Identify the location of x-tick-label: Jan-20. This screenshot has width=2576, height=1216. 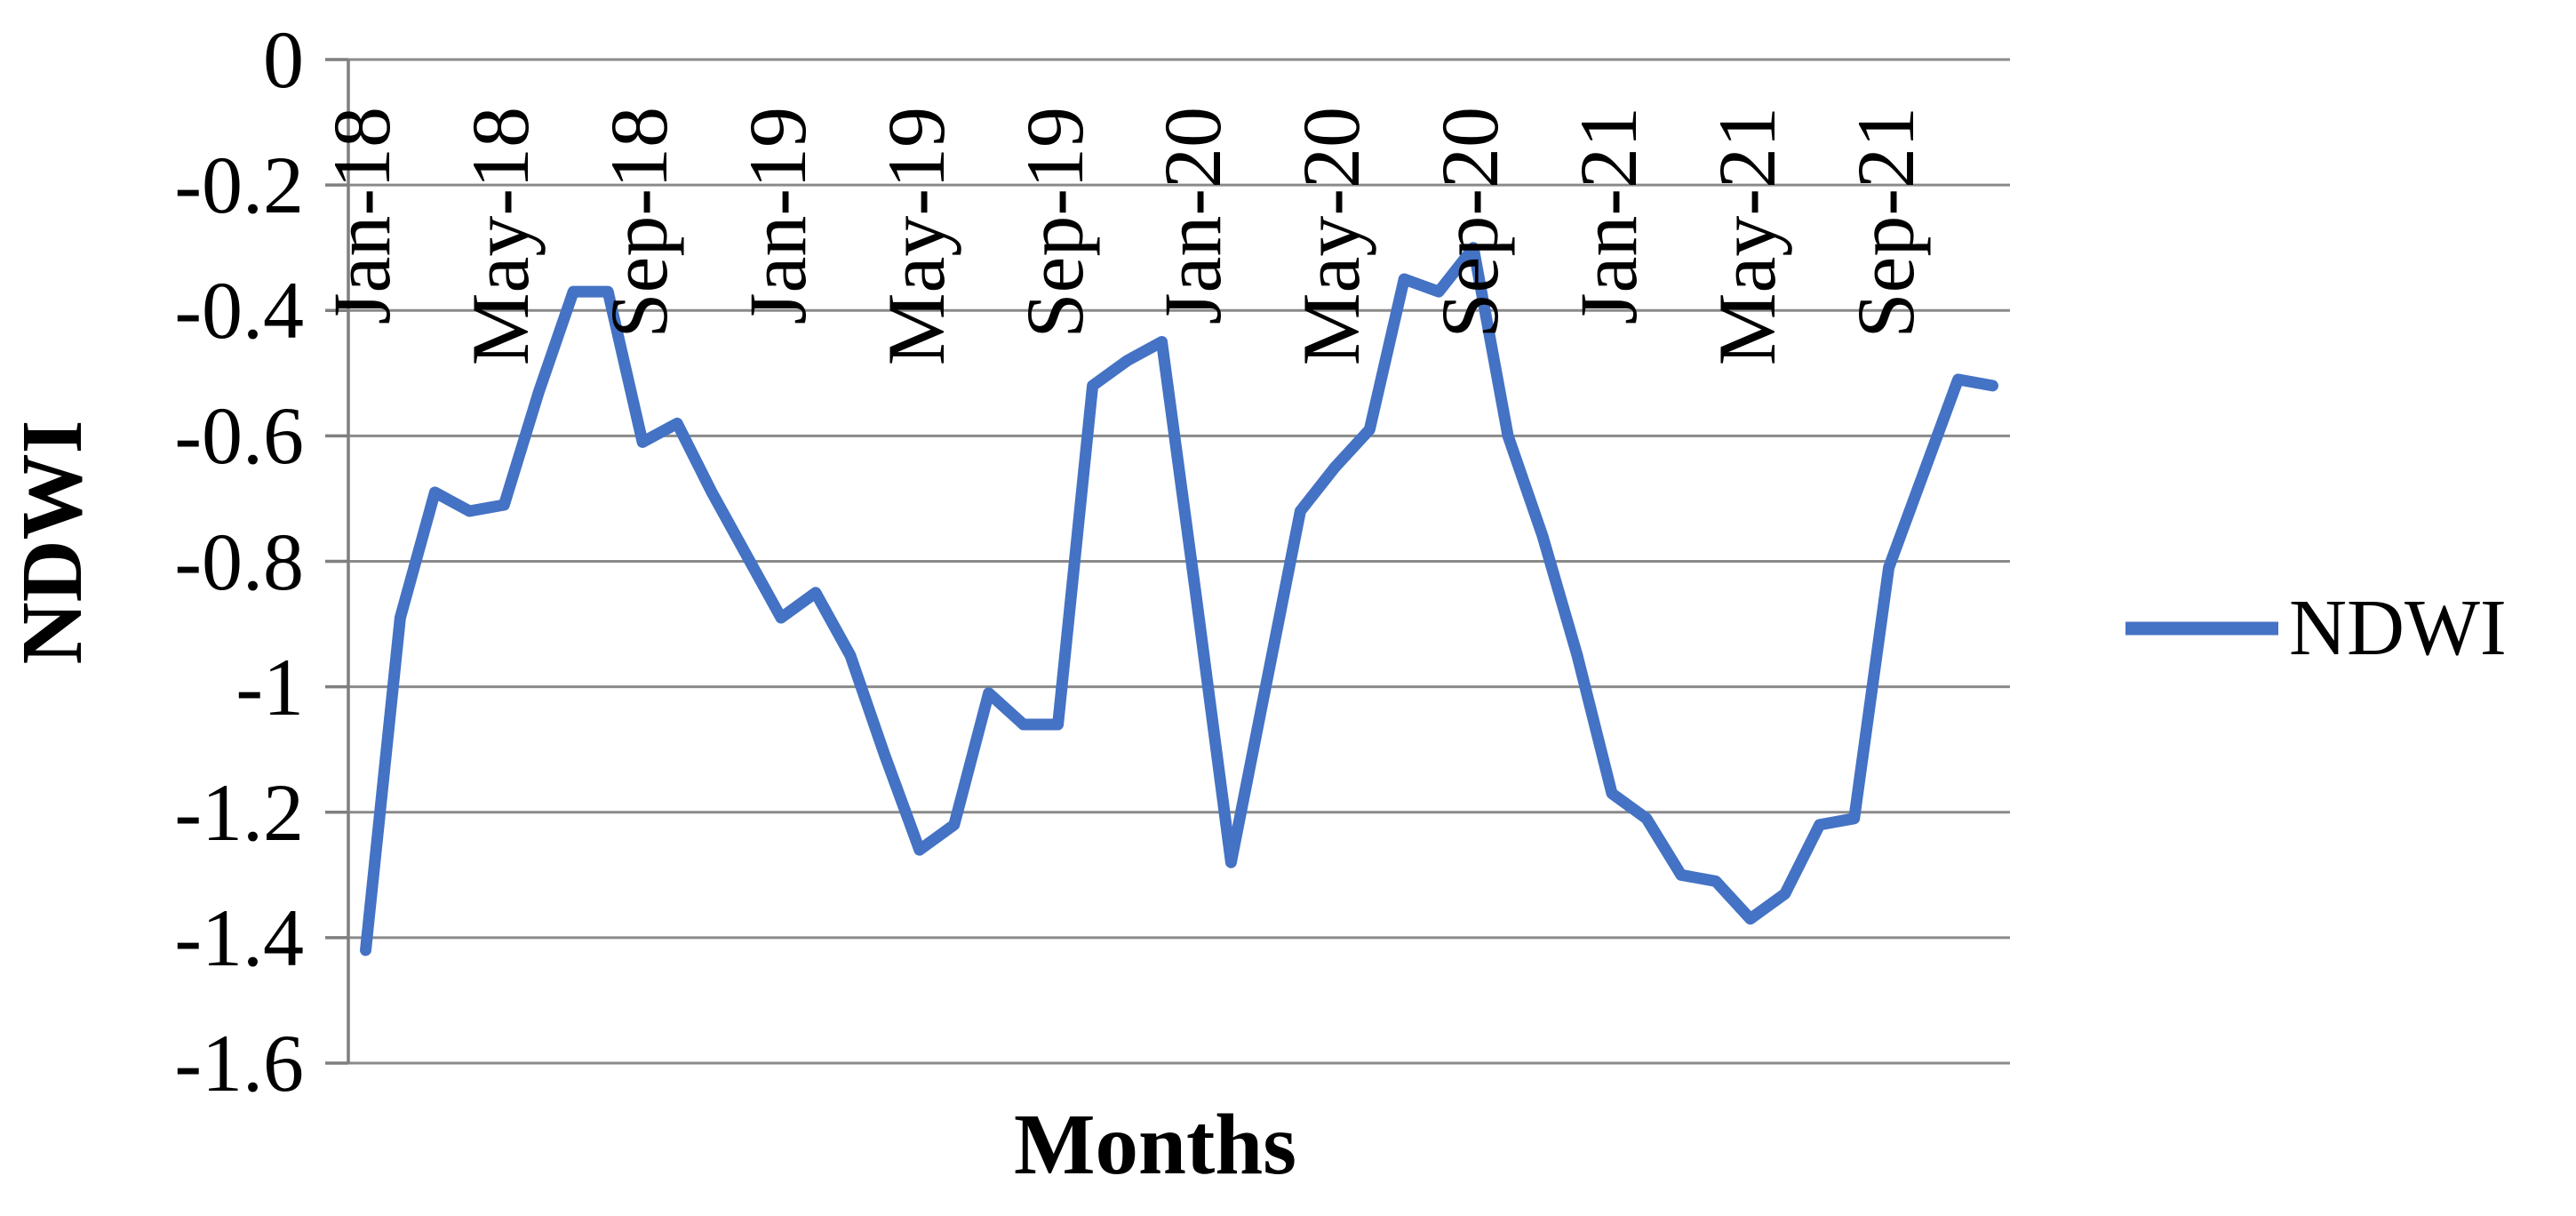
(1193, 216).